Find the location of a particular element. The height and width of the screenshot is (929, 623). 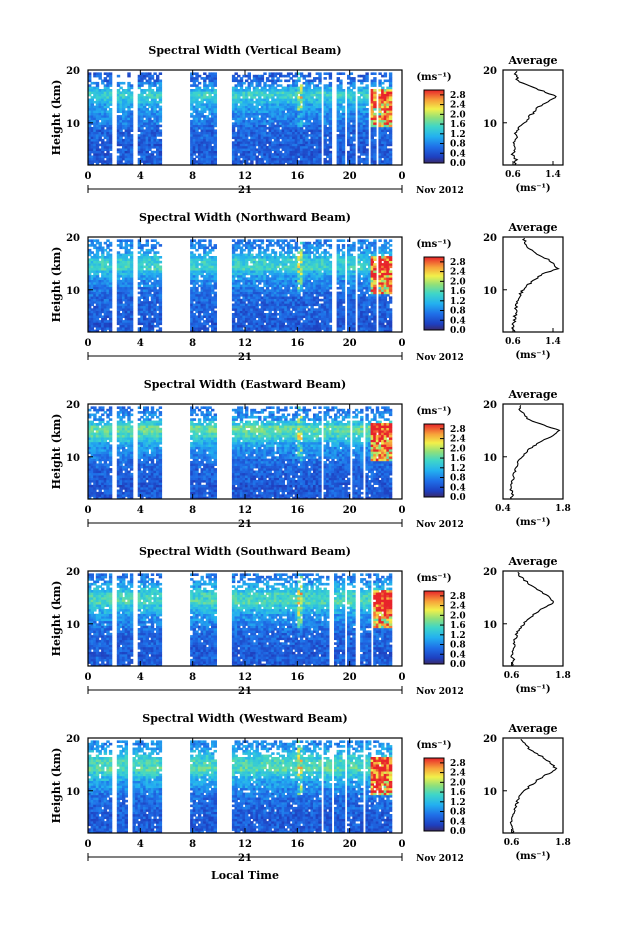

colorbar-tick-label: 2.4 is located at coordinates (458, 106).